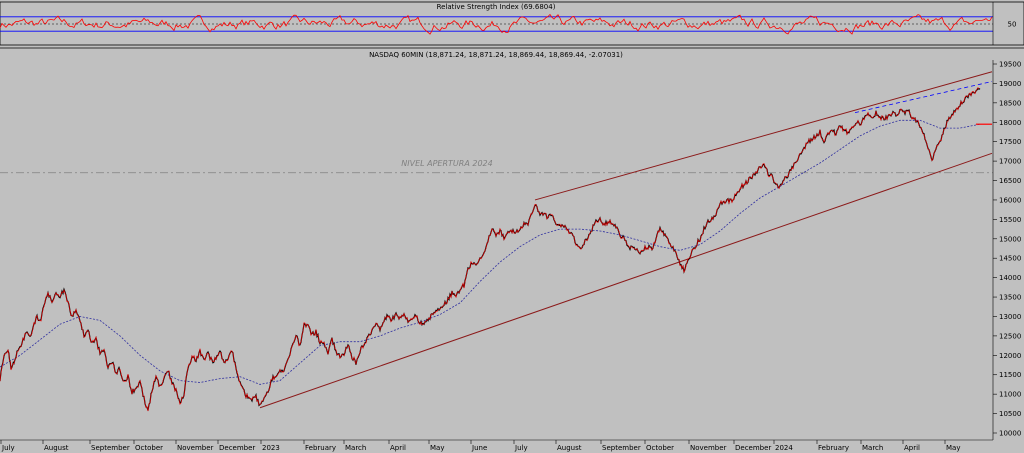 The height and width of the screenshot is (453, 1024). What do you see at coordinates (1010, 336) in the screenshot?
I see `price-axis-tick-label: 12500` at bounding box center [1010, 336].